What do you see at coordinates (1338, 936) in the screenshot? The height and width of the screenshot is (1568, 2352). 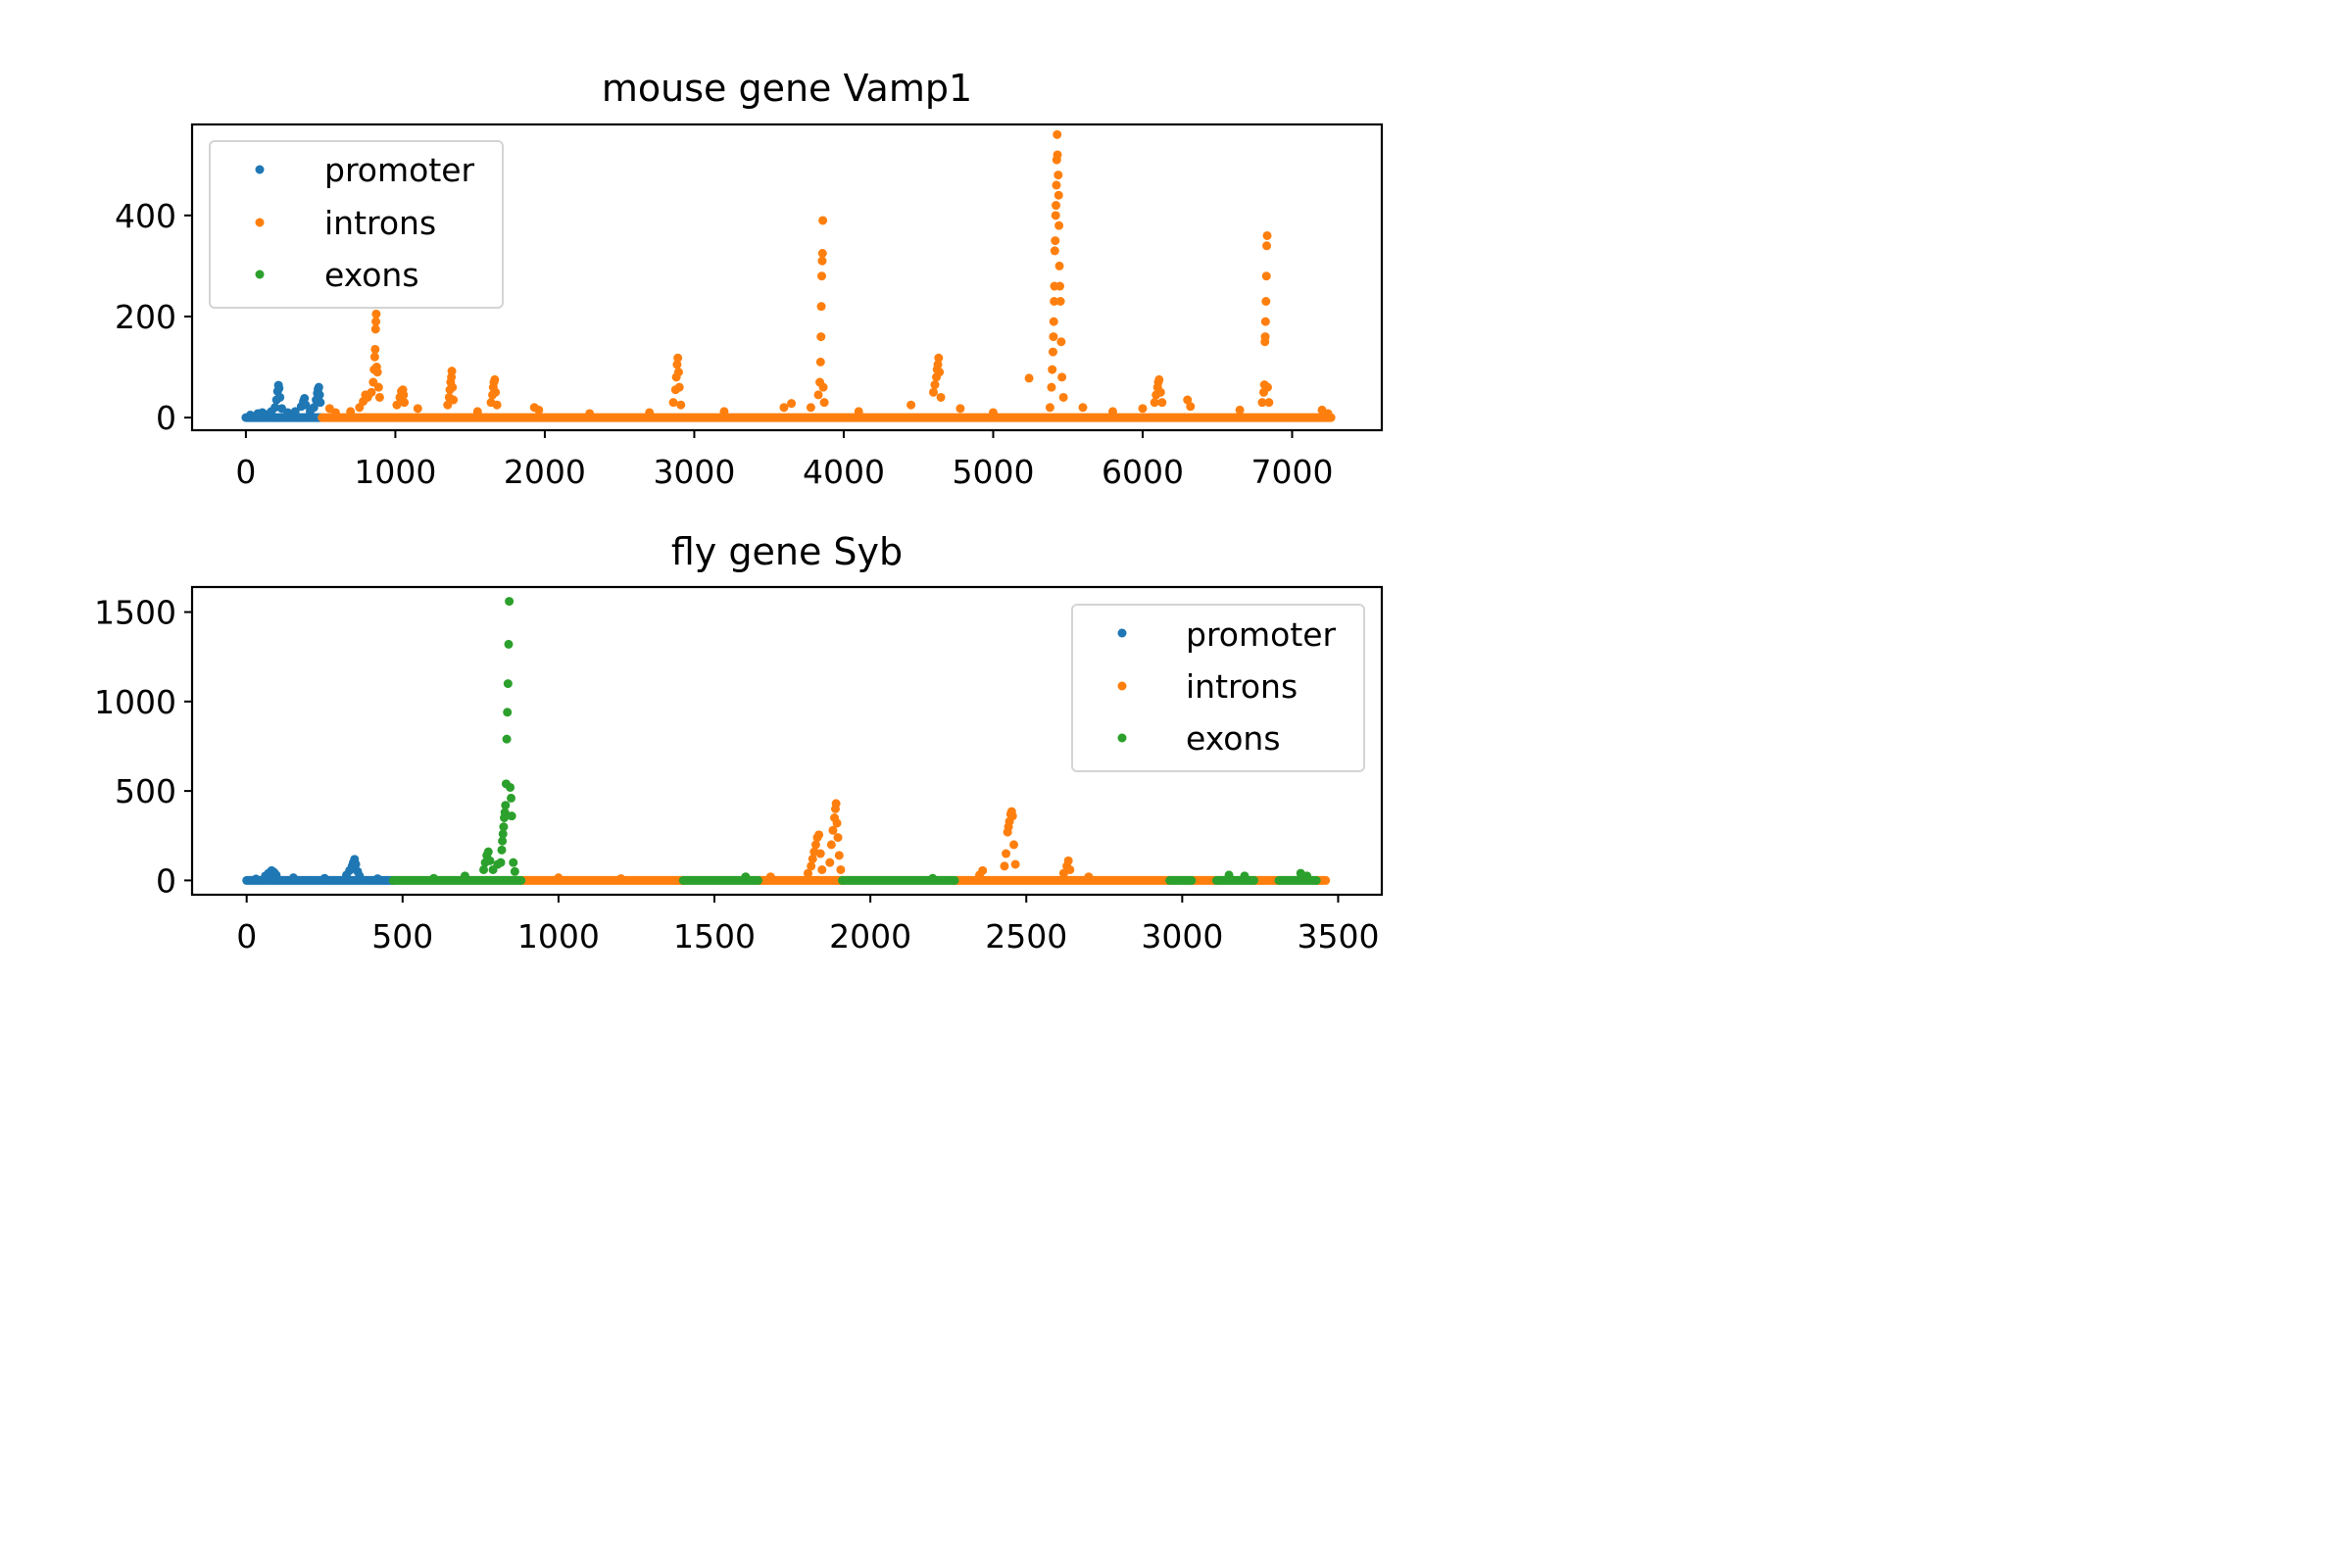 I see `x-tick-label: 3500` at bounding box center [1338, 936].